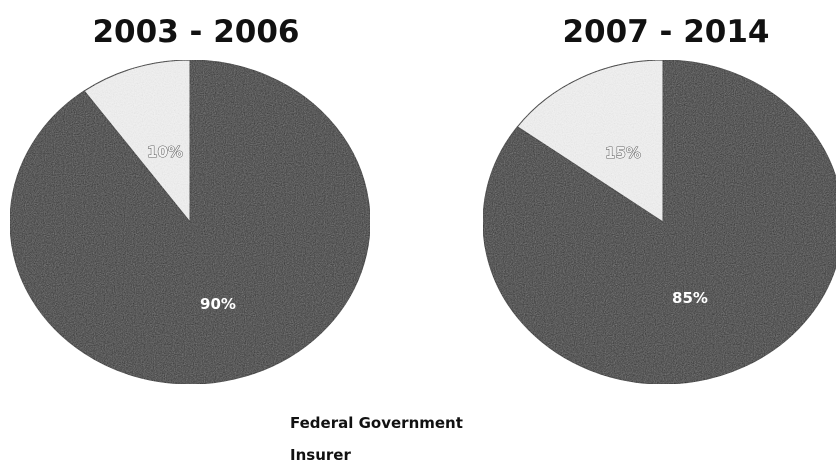 This screenshot has height=468, width=836. I want to click on chart-title-2007-2014: 2007 - 2014, so click(665, 32).